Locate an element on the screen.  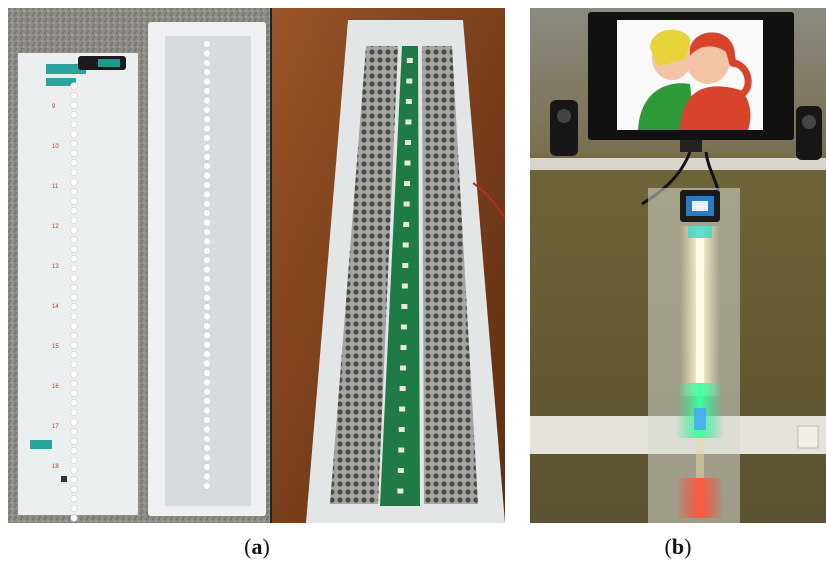
strip-number: 16 is located at coordinates (55, 387).